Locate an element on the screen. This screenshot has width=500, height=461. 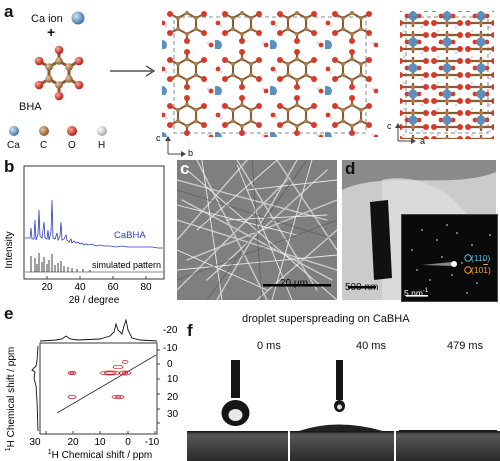
atom-legend-spheres is located at coordinates (58, 131).